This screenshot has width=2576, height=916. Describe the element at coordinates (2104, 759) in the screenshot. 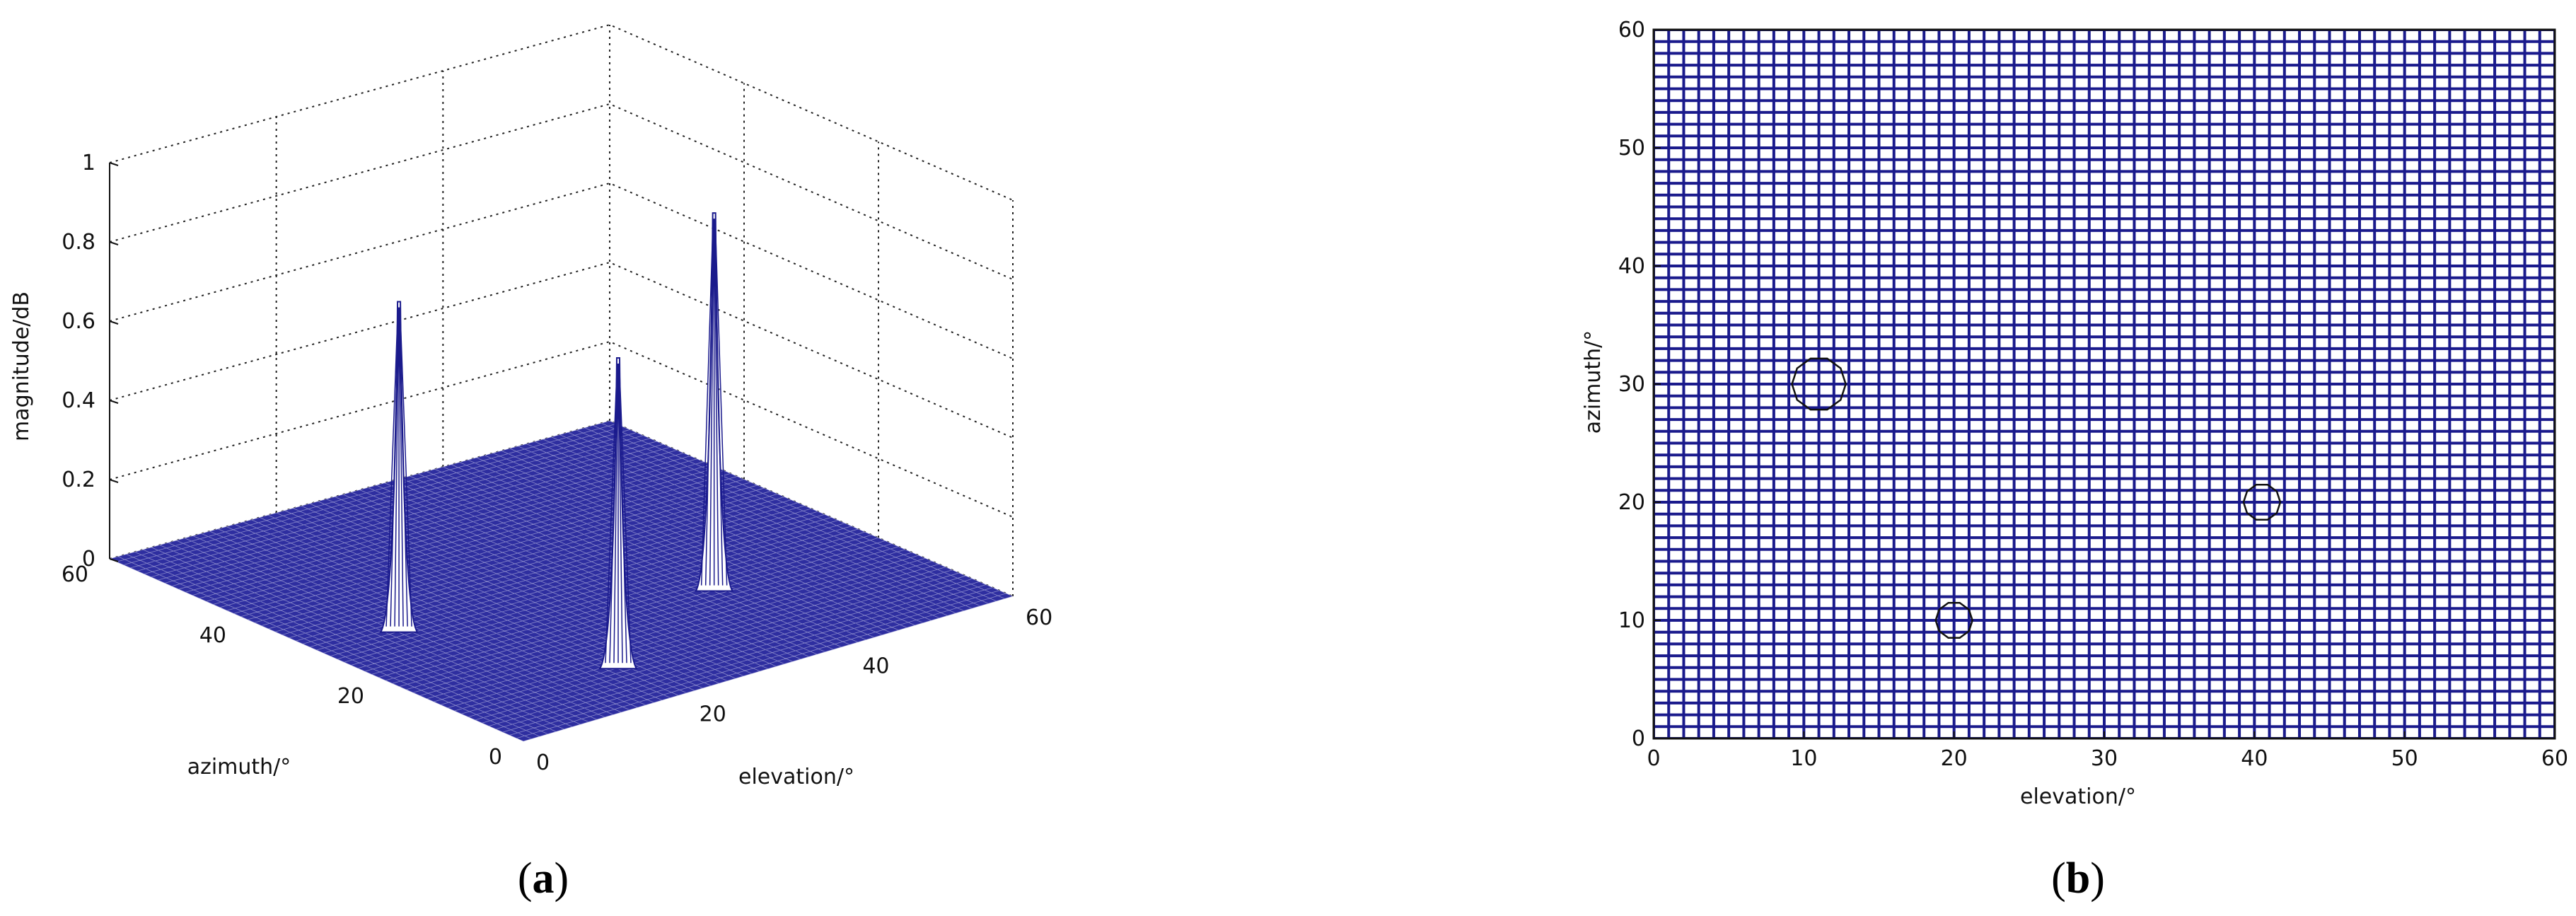

I see `x-tick-label-b: 30` at that location.